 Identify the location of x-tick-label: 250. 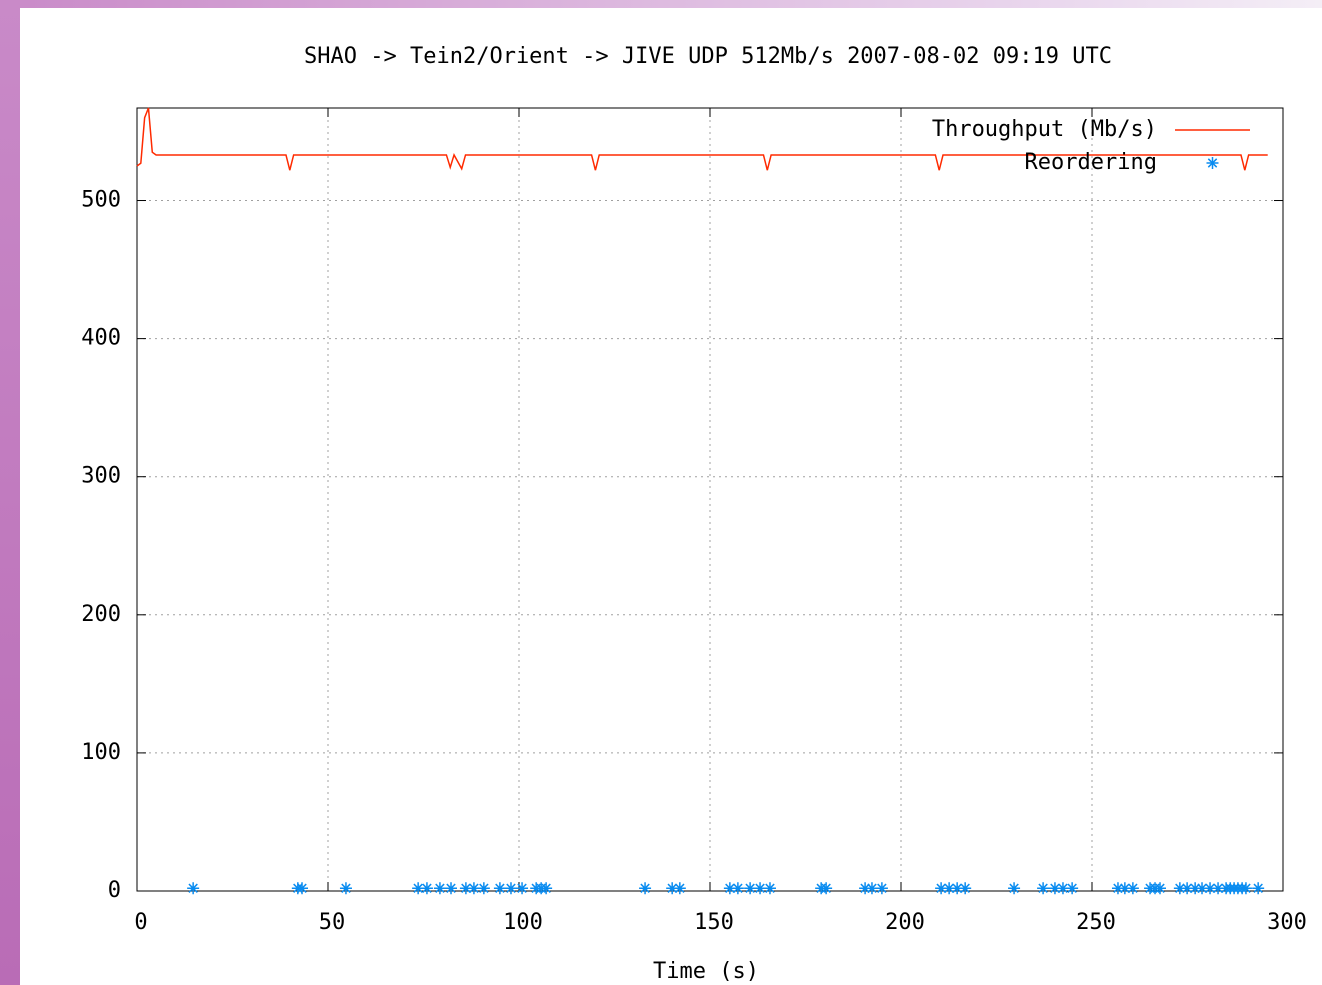
(1096, 922).